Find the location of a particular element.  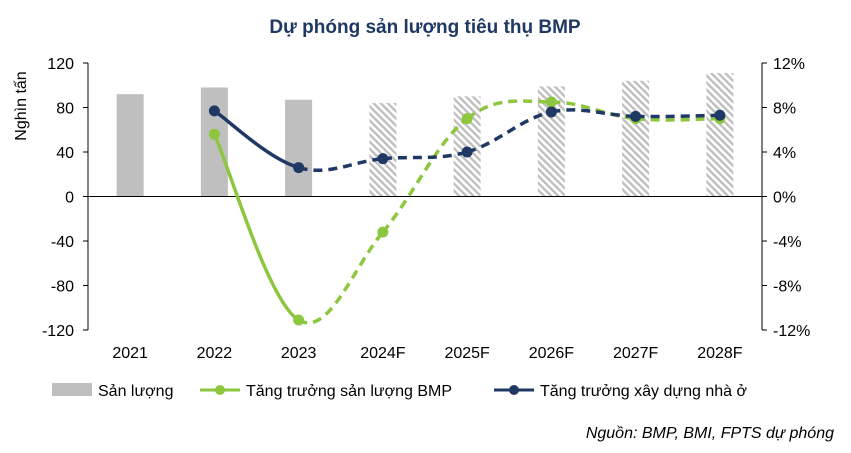

left-tick-label: -120 is located at coordinates (58, 331).